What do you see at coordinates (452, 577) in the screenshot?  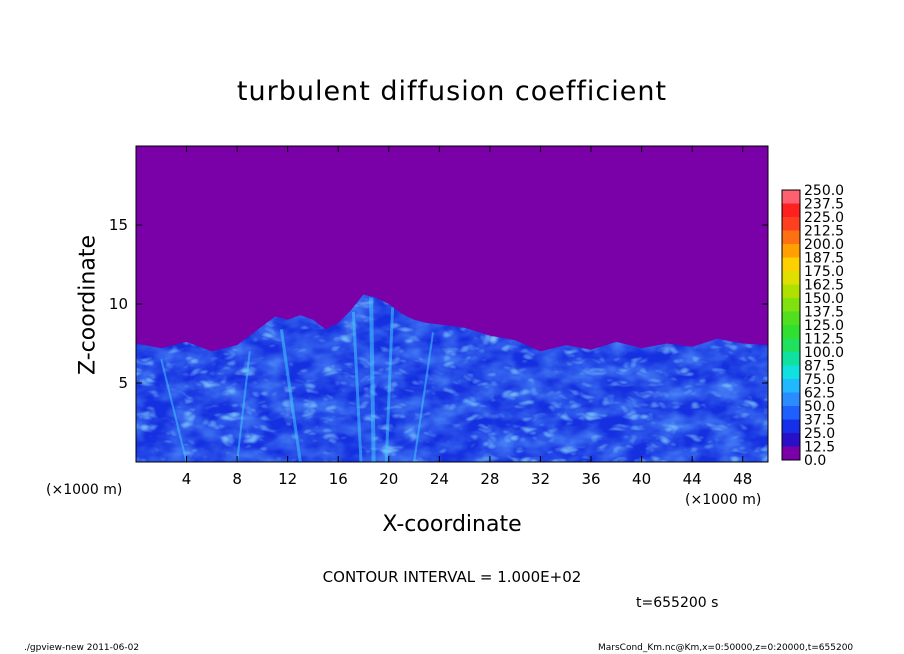 I see `contour-interval: CONTOUR INTERVAL = 1.000E+02` at bounding box center [452, 577].